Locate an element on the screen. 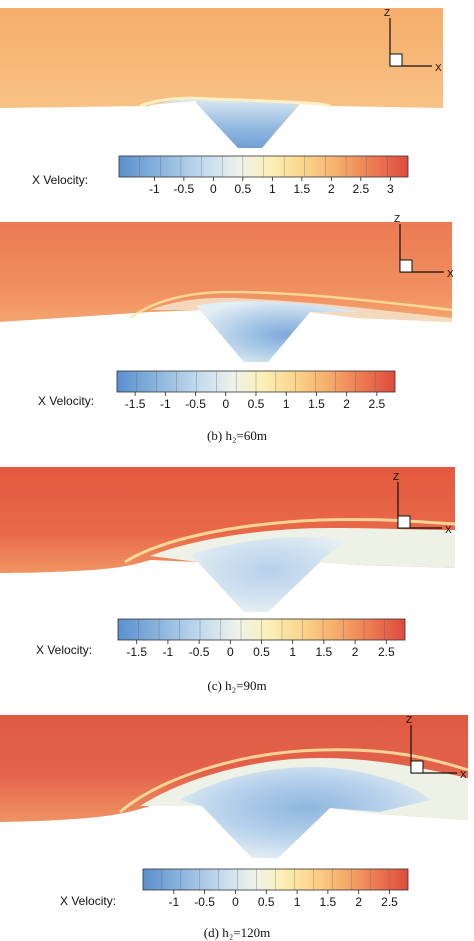 The height and width of the screenshot is (941, 474). panel-caption: (b) h₂=60m is located at coordinates (237, 435).